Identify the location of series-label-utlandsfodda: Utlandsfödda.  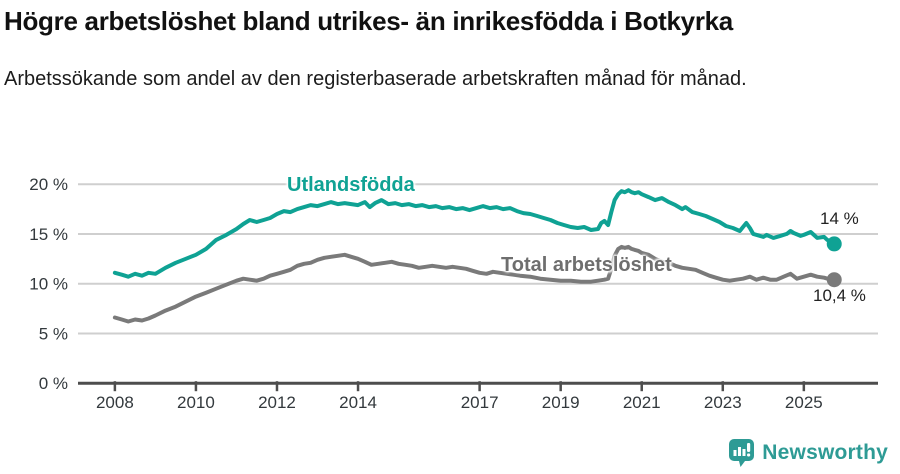
(351, 185).